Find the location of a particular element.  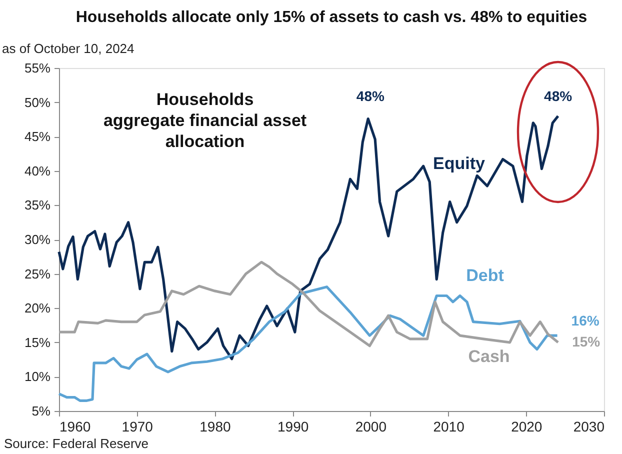

x-tick-label: 1980 is located at coordinates (215, 426).